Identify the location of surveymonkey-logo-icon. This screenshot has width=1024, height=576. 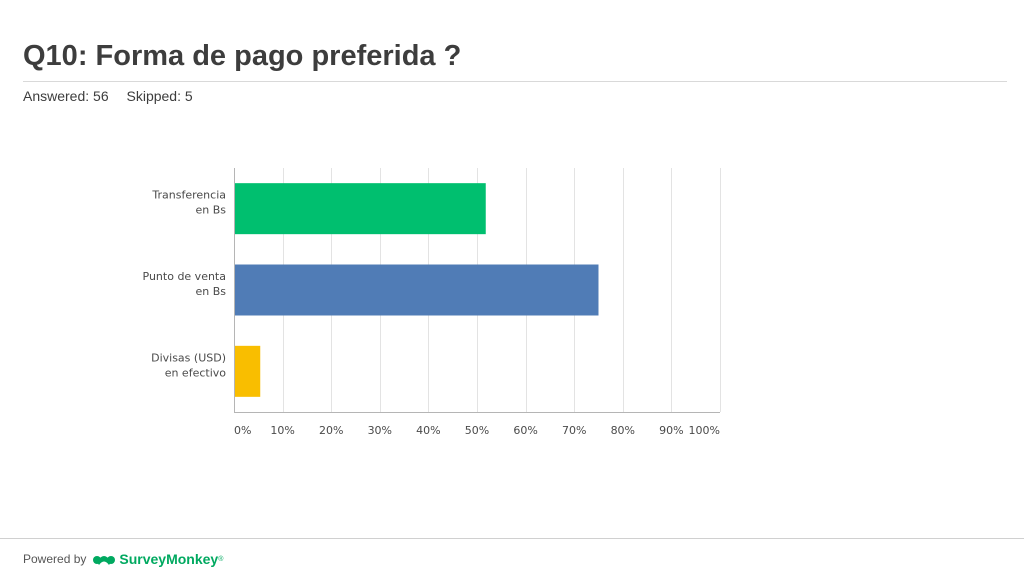
(104, 559).